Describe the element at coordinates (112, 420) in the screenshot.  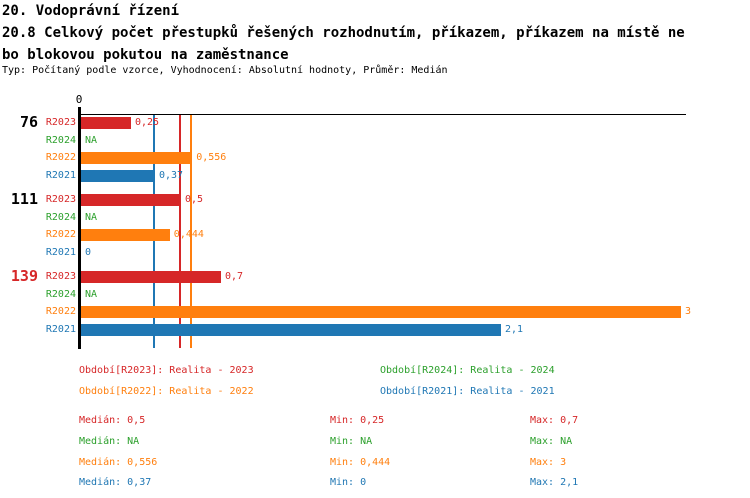
I see `stat-median-r2023: Medián: 0,5` at that location.